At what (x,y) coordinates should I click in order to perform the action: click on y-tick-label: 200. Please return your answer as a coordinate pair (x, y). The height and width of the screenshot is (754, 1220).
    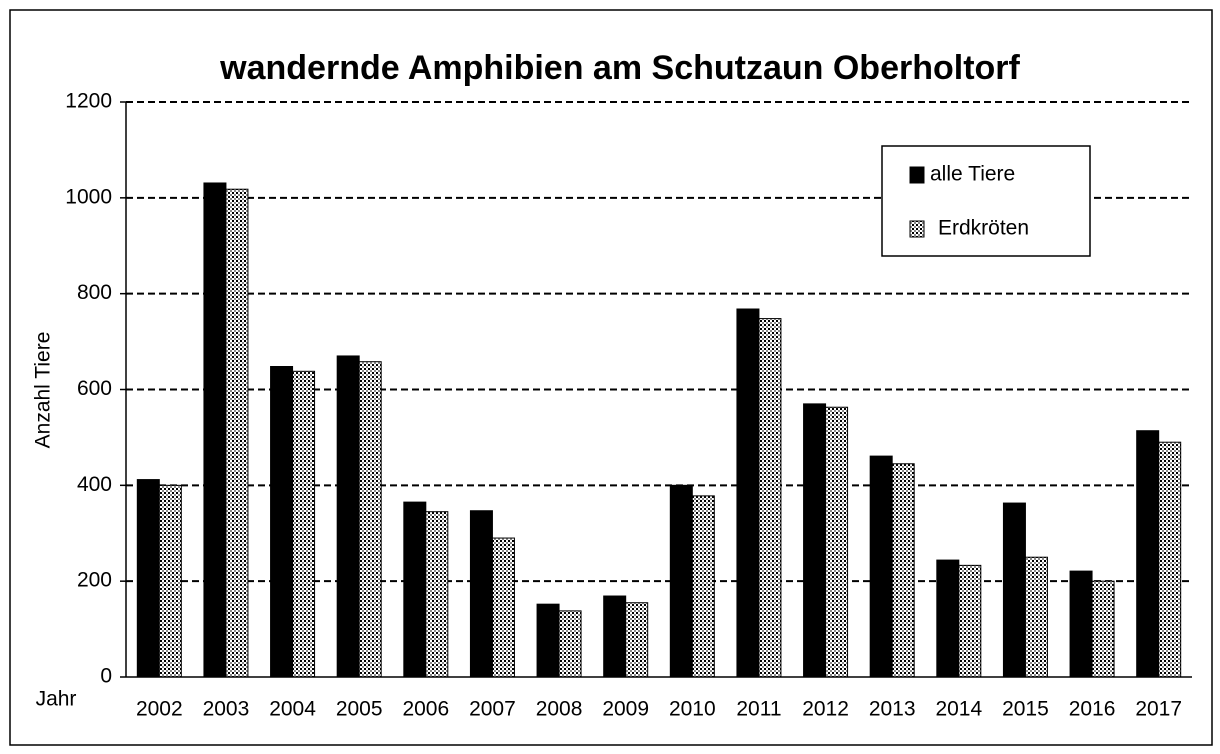
    Looking at the image, I should click on (94, 580).